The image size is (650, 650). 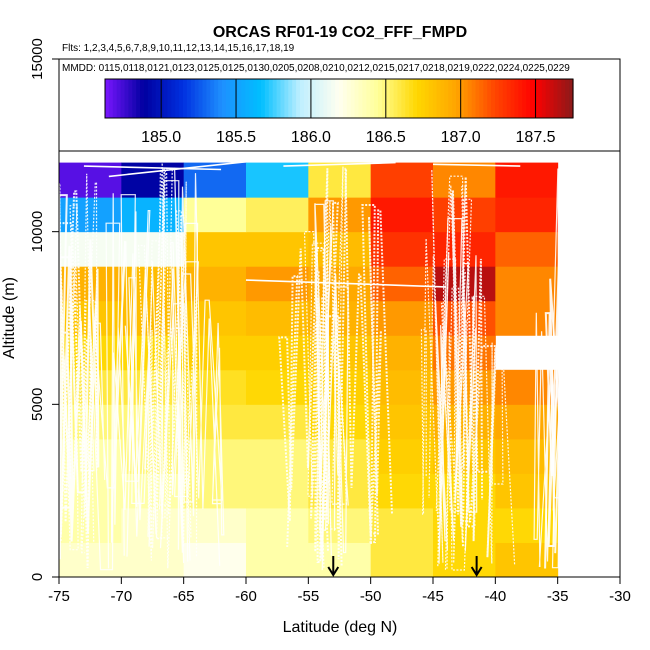 What do you see at coordinates (495, 596) in the screenshot?
I see `x-tick-label: -40` at bounding box center [495, 596].